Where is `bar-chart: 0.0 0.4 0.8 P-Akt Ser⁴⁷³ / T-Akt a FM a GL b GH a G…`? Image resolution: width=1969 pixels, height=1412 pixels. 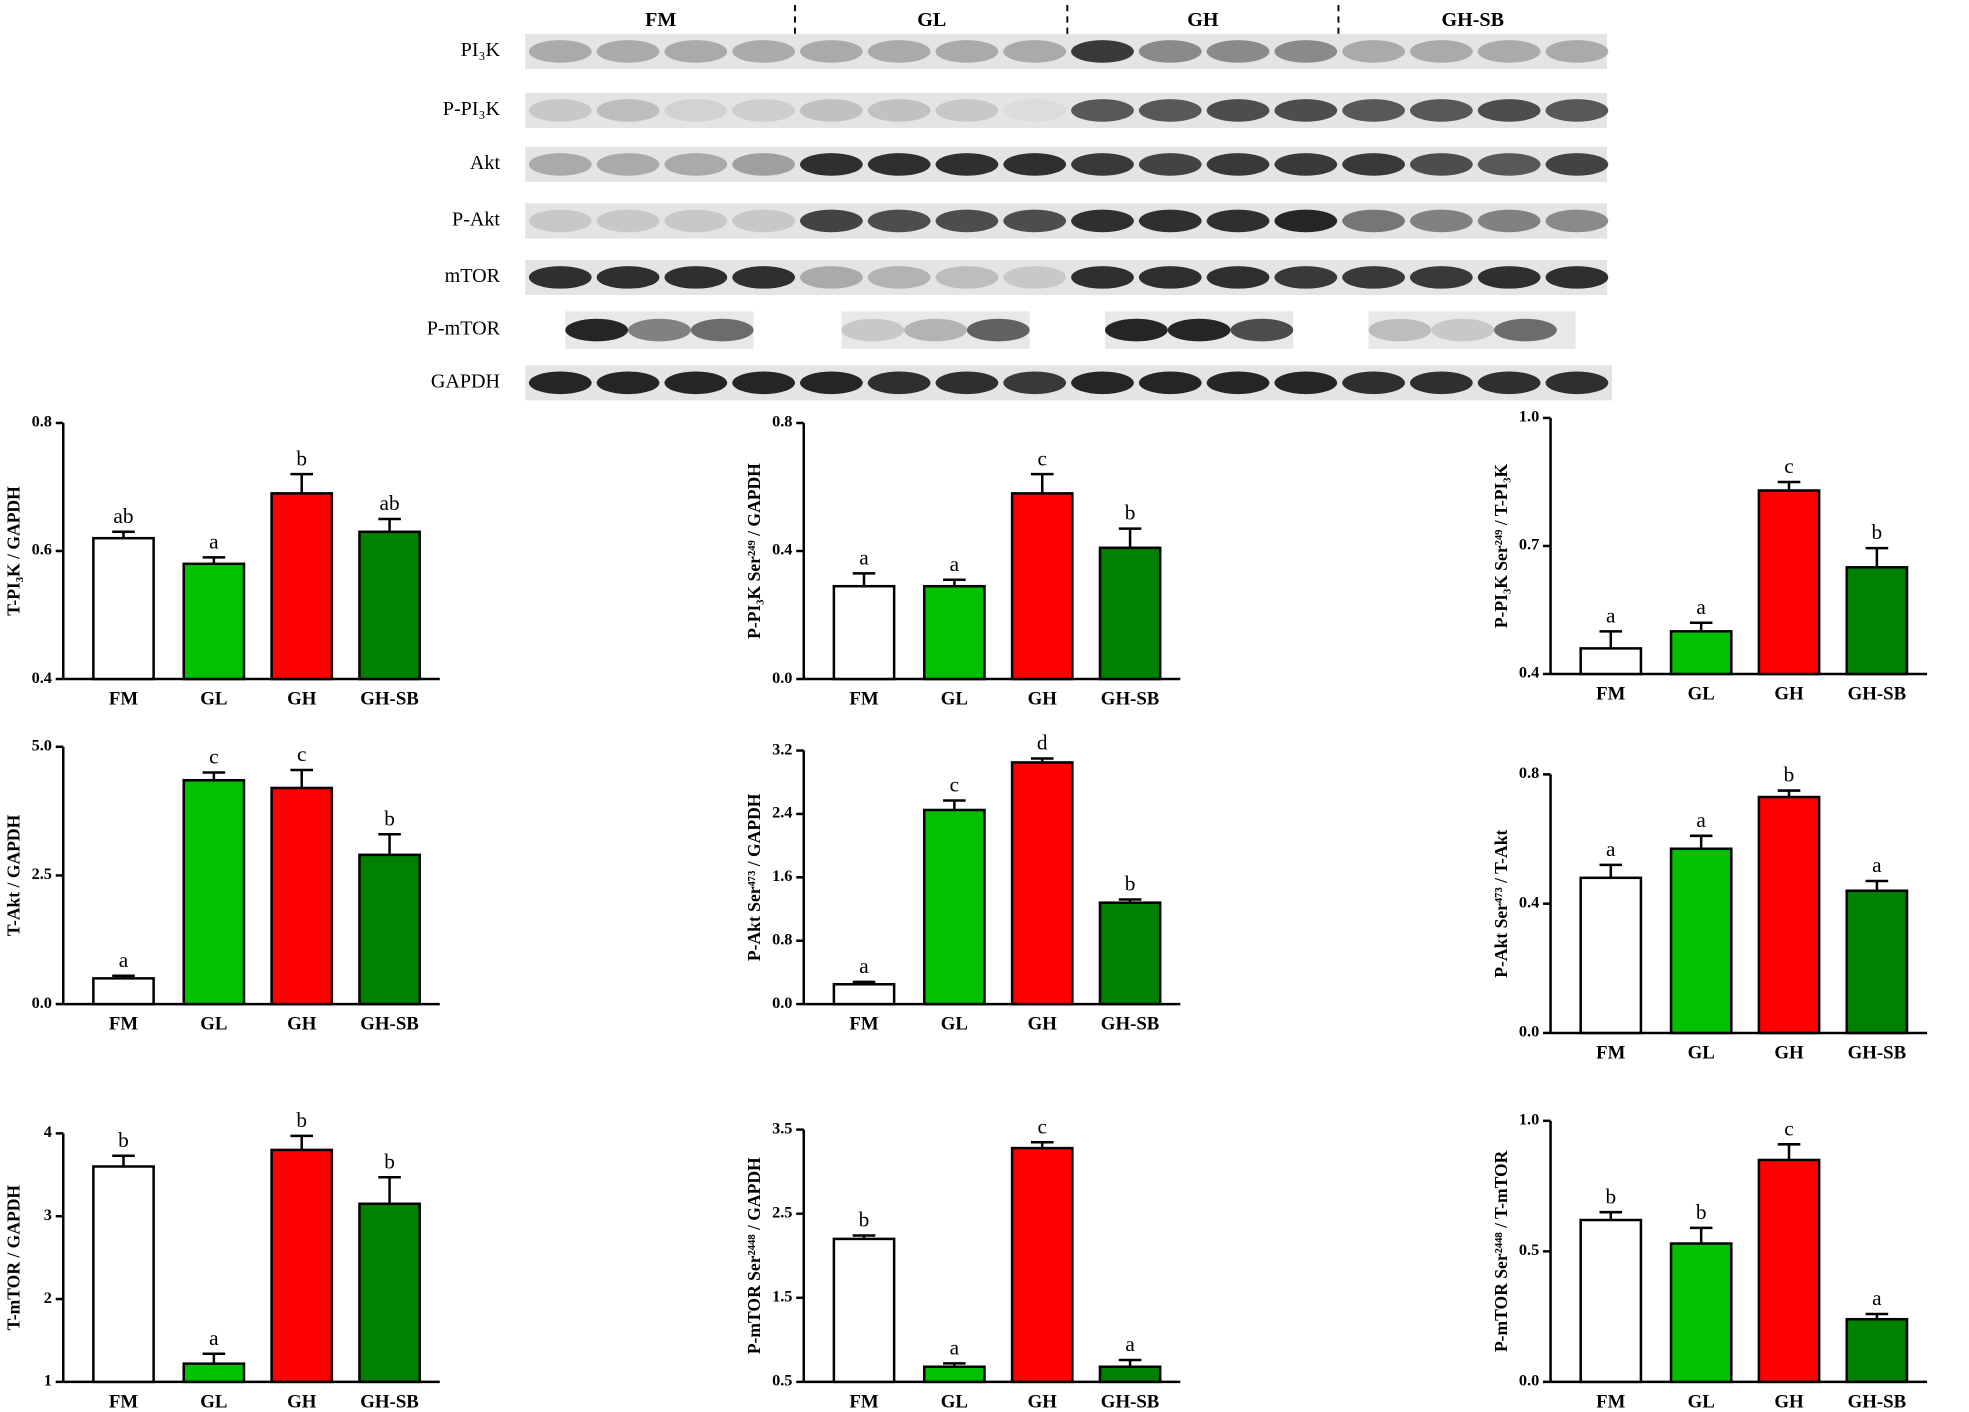 bar-chart: 0.0 0.4 0.8 P-Akt Ser⁴⁷³ / T-Akt a FM a GL b GH a G… is located at coordinates (1709, 913).